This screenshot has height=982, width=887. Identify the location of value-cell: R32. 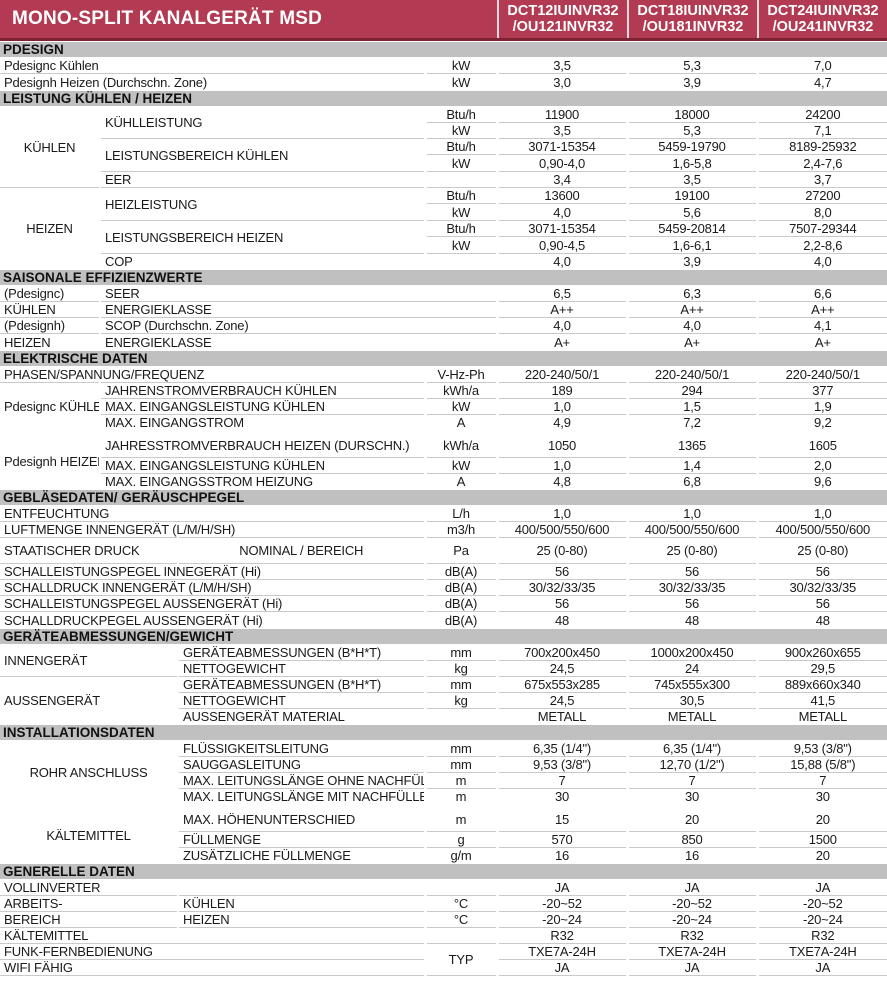
(562, 936).